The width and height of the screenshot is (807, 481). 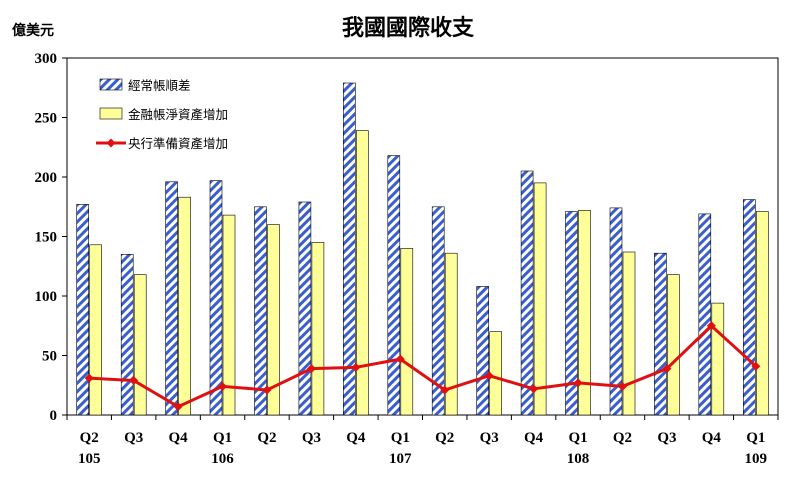 I want to click on x-year-label: 109, so click(x=756, y=459).